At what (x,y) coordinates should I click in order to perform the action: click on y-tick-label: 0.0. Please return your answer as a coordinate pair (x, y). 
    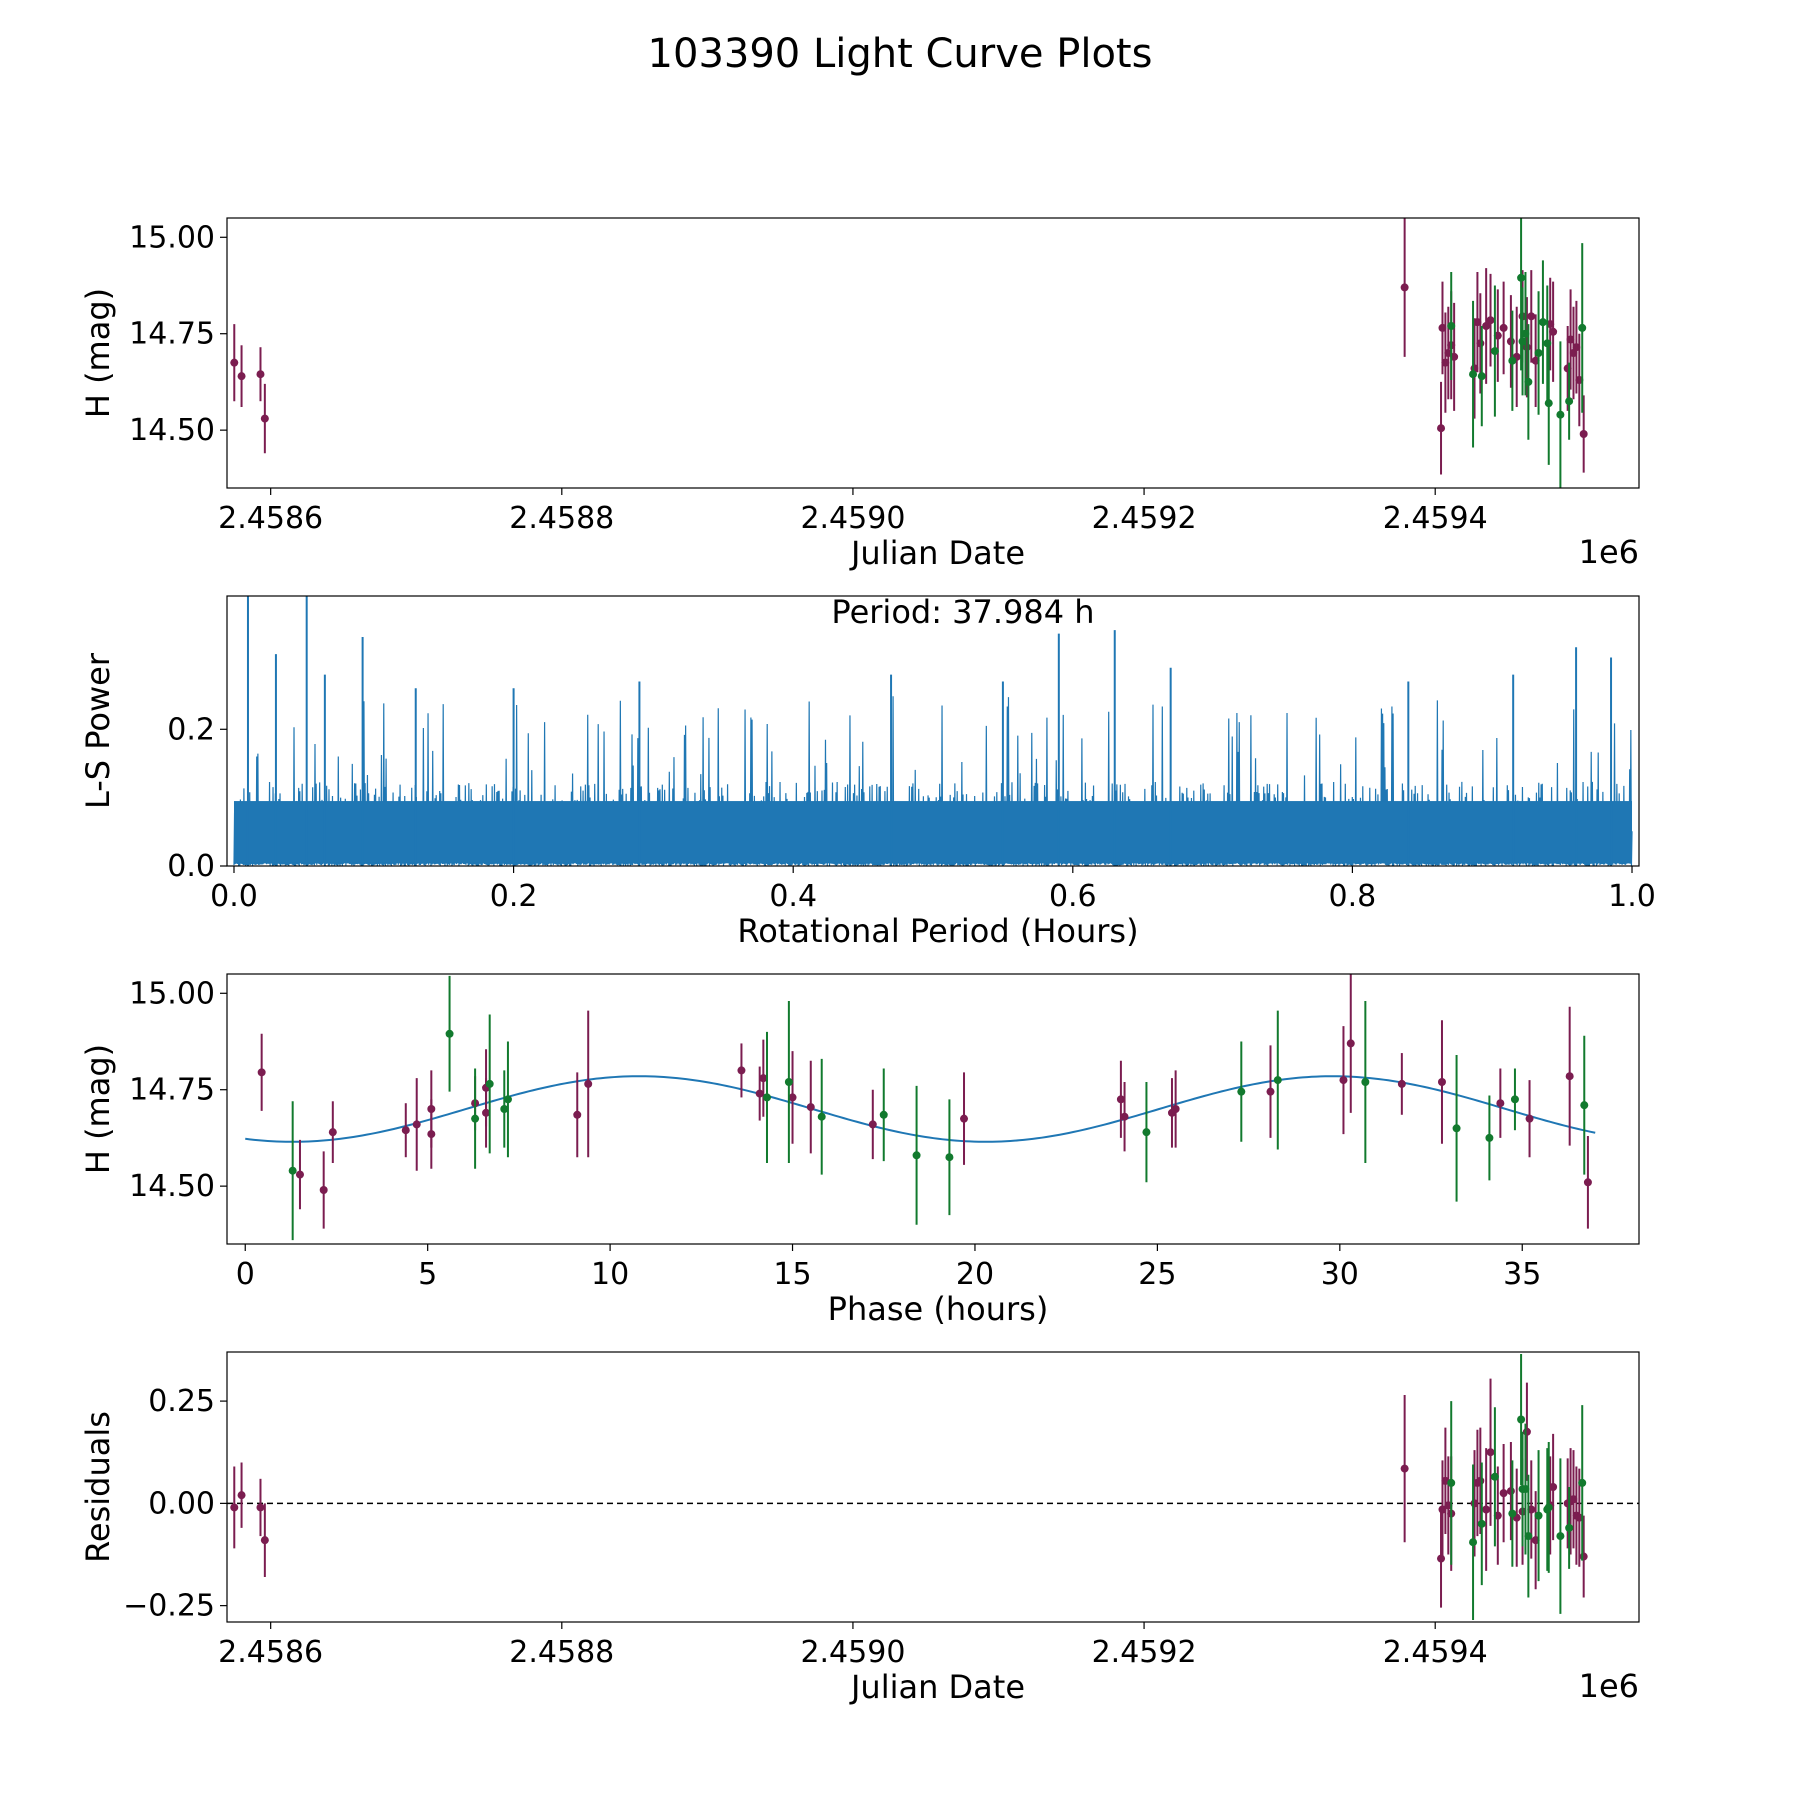
    Looking at the image, I should click on (191, 866).